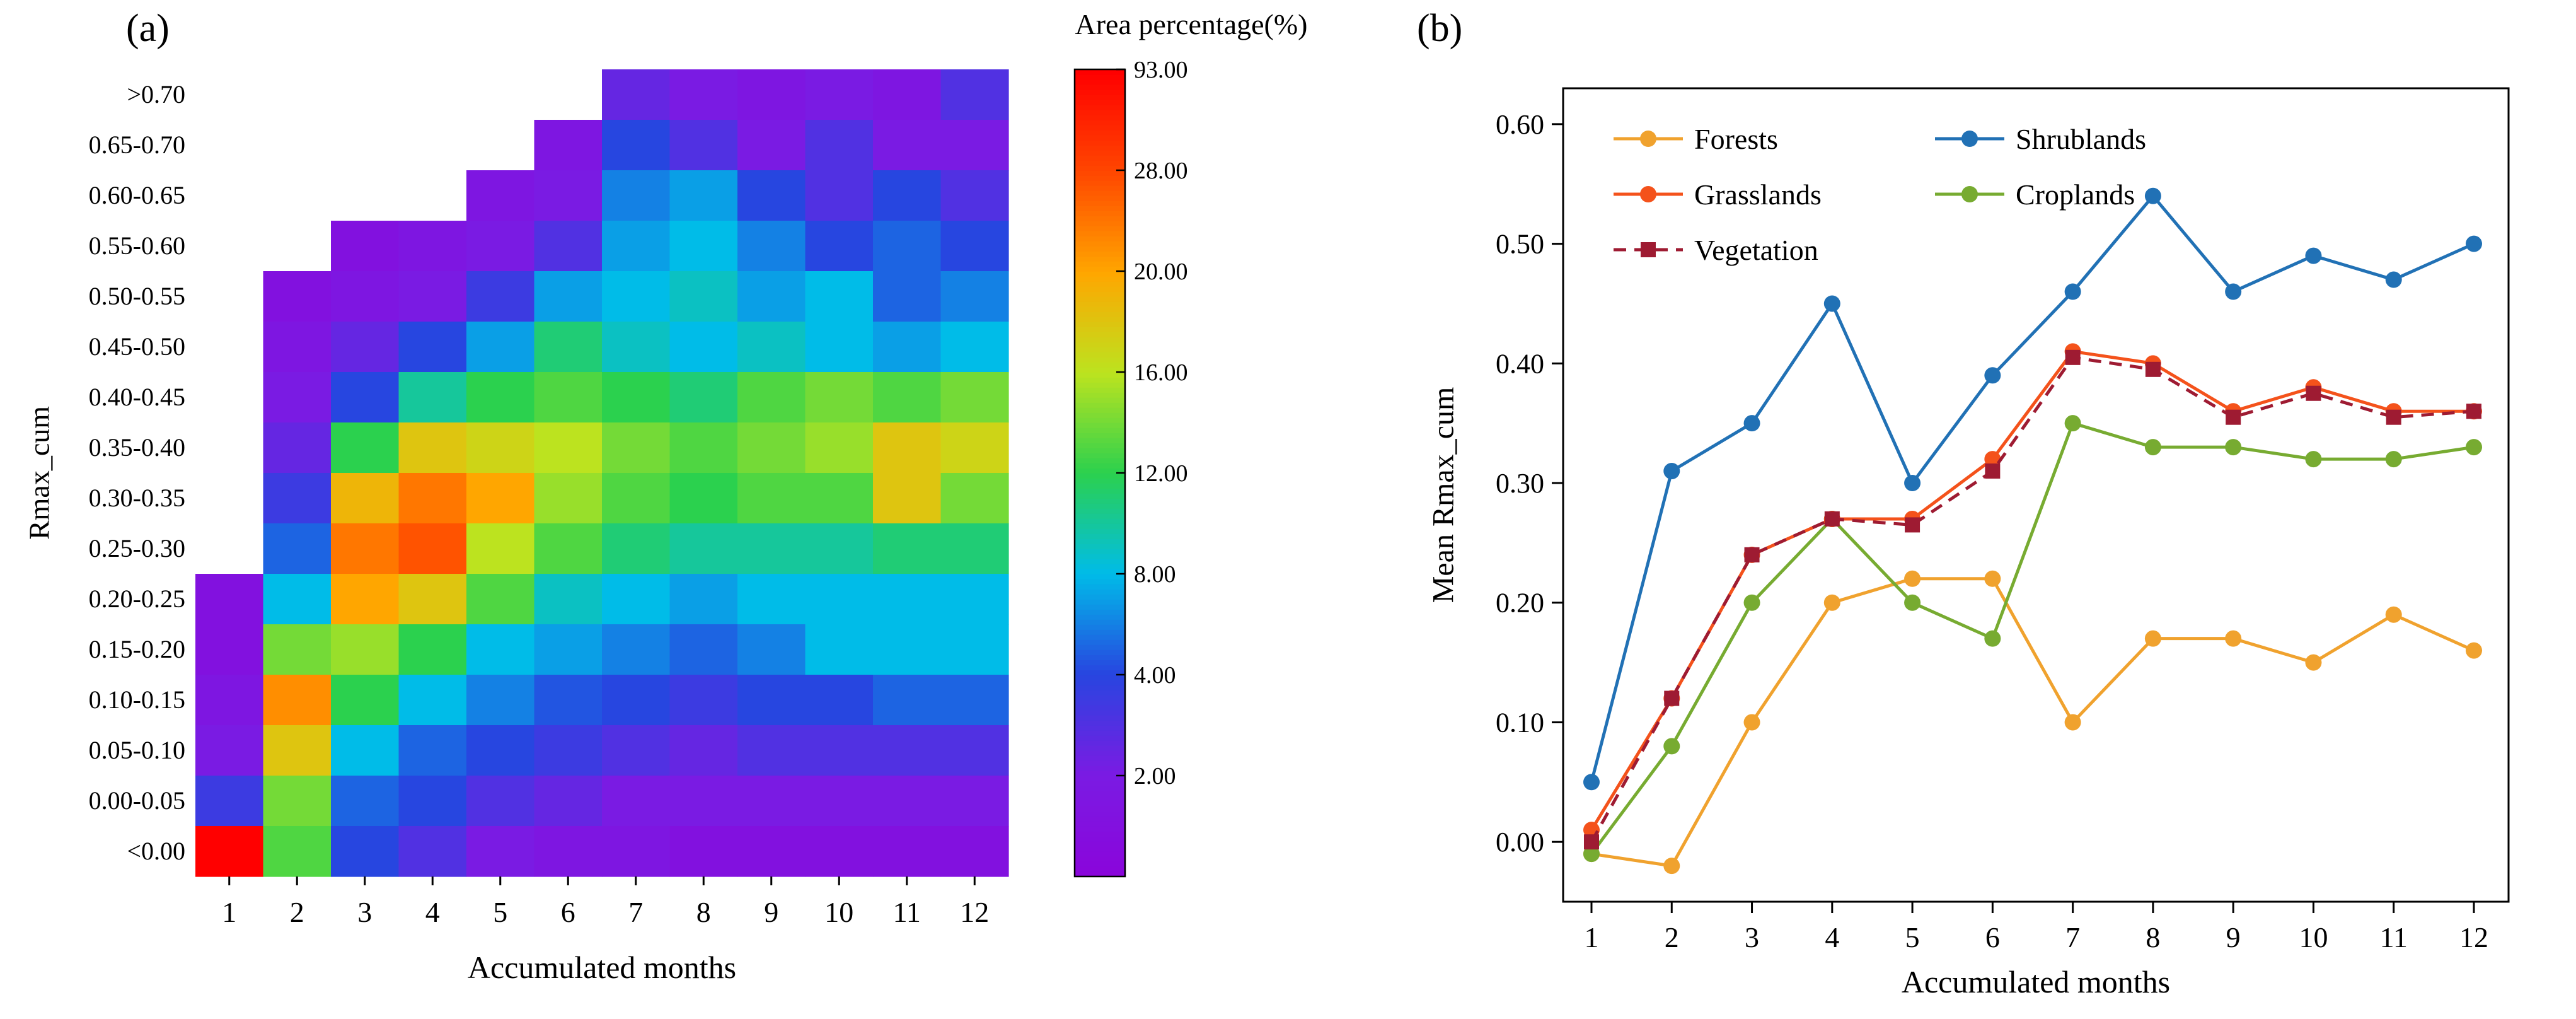  I want to click on heatmap-y-tick-label: 0.10-0.15, so click(137, 699).